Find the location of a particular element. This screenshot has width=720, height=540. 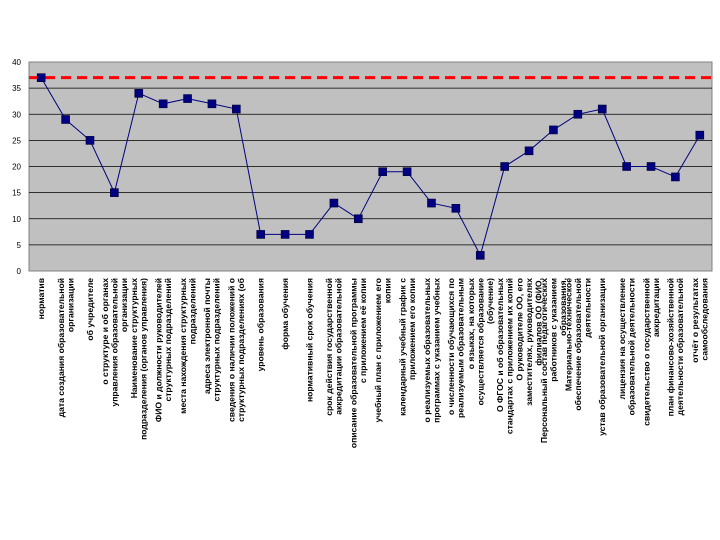

x-tick-label: об учредителе is located at coordinates (90, 309).